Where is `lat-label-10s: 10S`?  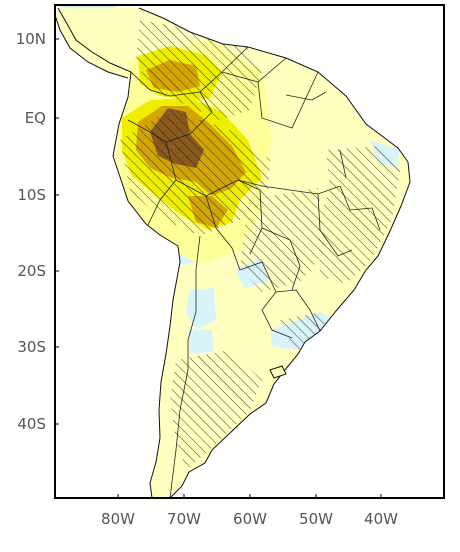 lat-label-10s: 10S is located at coordinates (31, 195).